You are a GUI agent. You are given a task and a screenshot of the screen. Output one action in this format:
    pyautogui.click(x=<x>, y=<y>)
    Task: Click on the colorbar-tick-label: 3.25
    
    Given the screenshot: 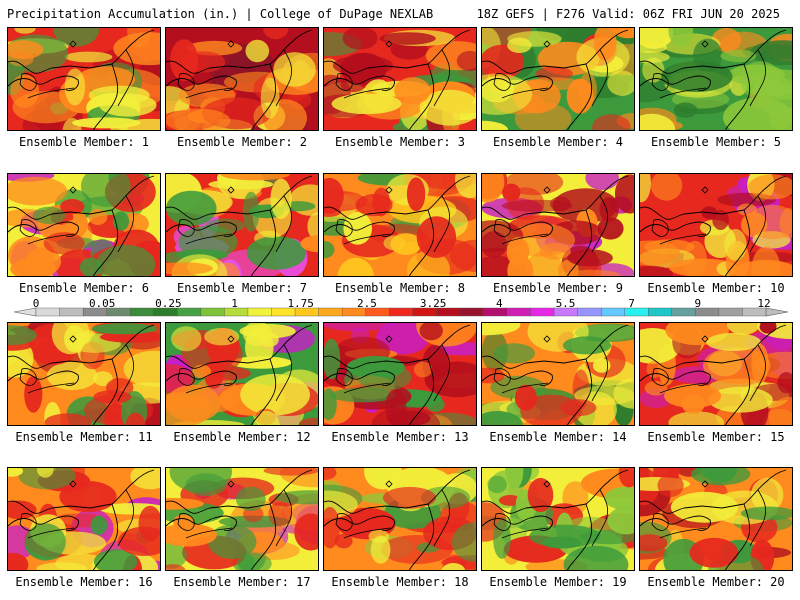 What is the action you would take?
    pyautogui.click(x=433, y=303)
    